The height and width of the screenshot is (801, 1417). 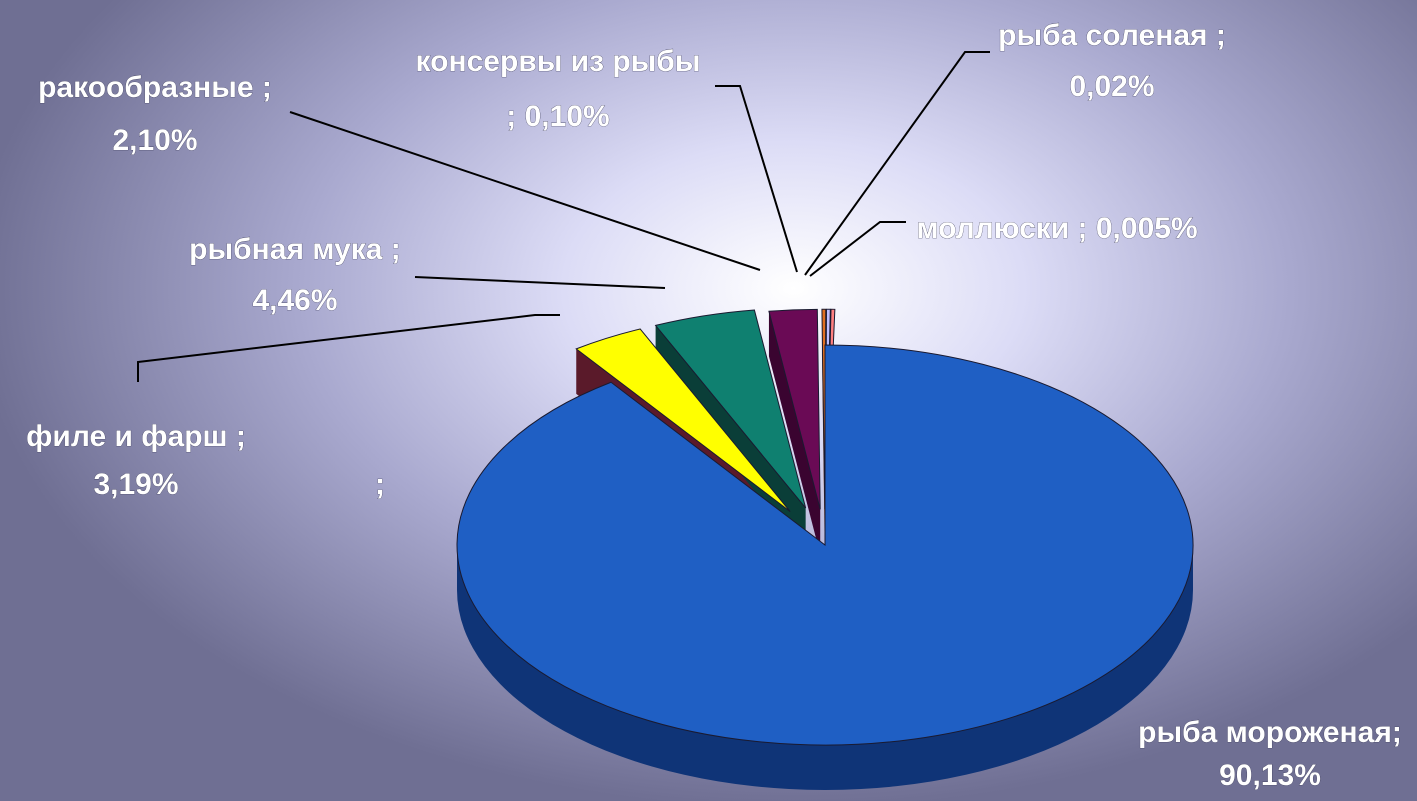 What do you see at coordinates (525, 191) in the screenshot?
I see `leader-crustaceans` at bounding box center [525, 191].